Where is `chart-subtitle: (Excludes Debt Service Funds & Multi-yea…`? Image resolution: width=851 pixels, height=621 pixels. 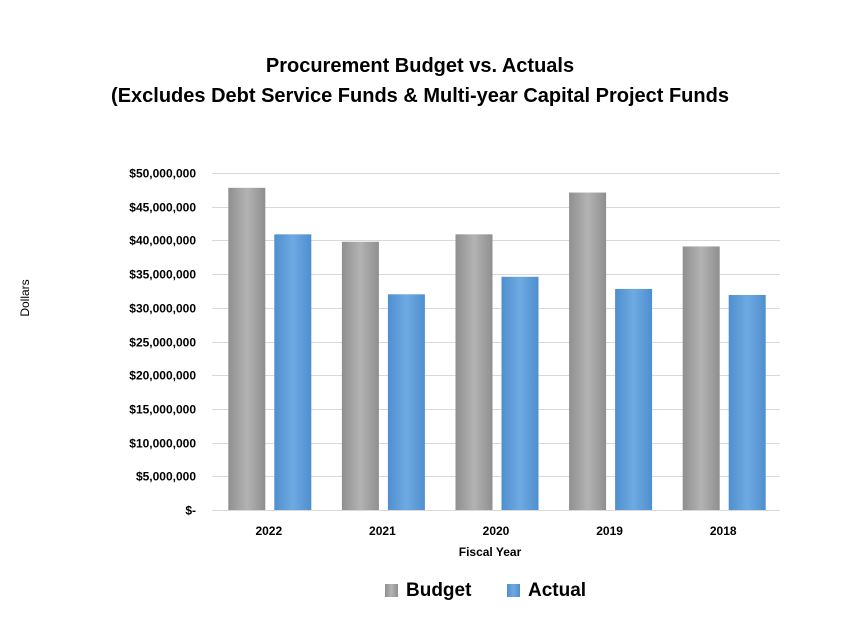
chart-subtitle: (Excludes Debt Service Funds & Multi-yea… is located at coordinates (420, 96).